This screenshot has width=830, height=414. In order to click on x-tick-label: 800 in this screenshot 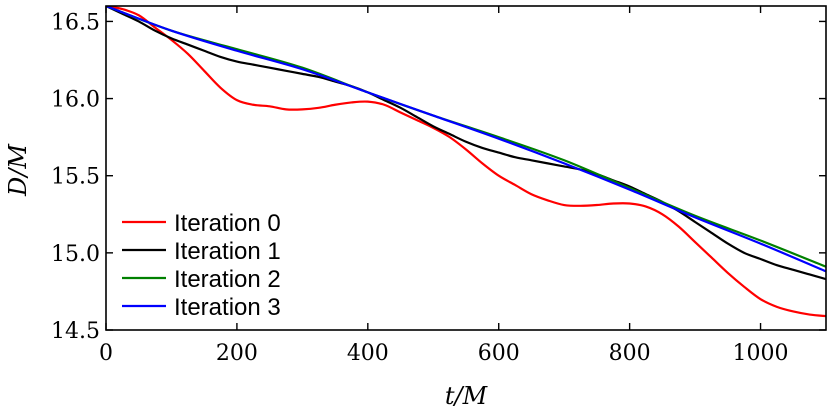, I will do `click(630, 353)`.